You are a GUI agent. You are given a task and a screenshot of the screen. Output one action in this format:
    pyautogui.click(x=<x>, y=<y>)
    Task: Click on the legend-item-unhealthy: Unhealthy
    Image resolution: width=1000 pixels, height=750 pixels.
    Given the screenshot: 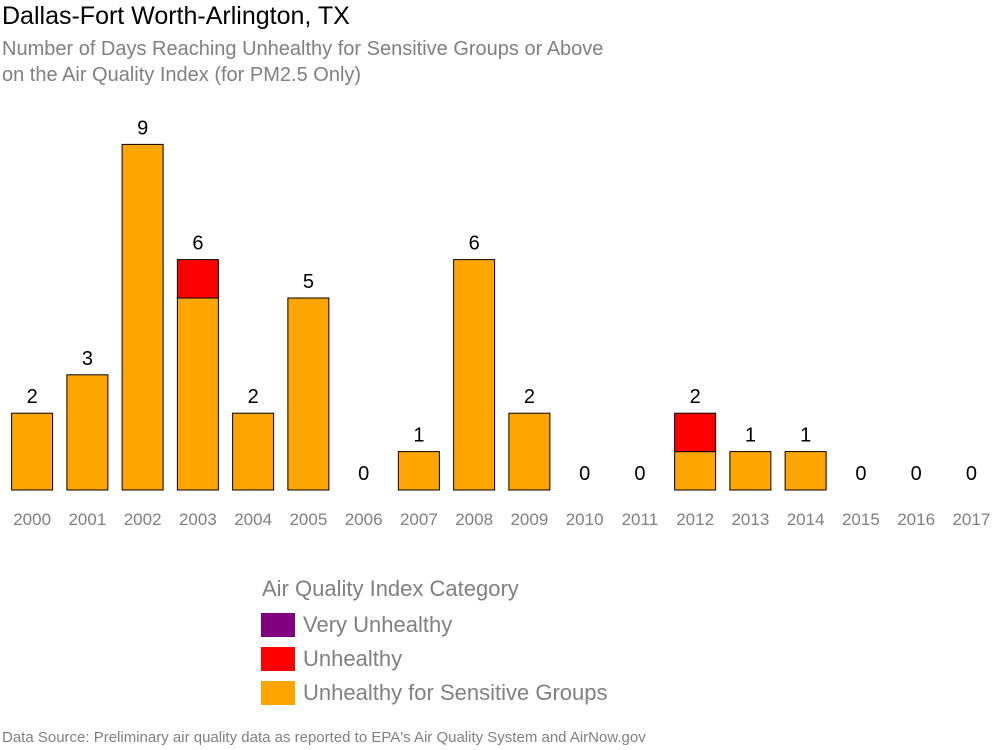 What is the action you would take?
    pyautogui.click(x=331, y=659)
    